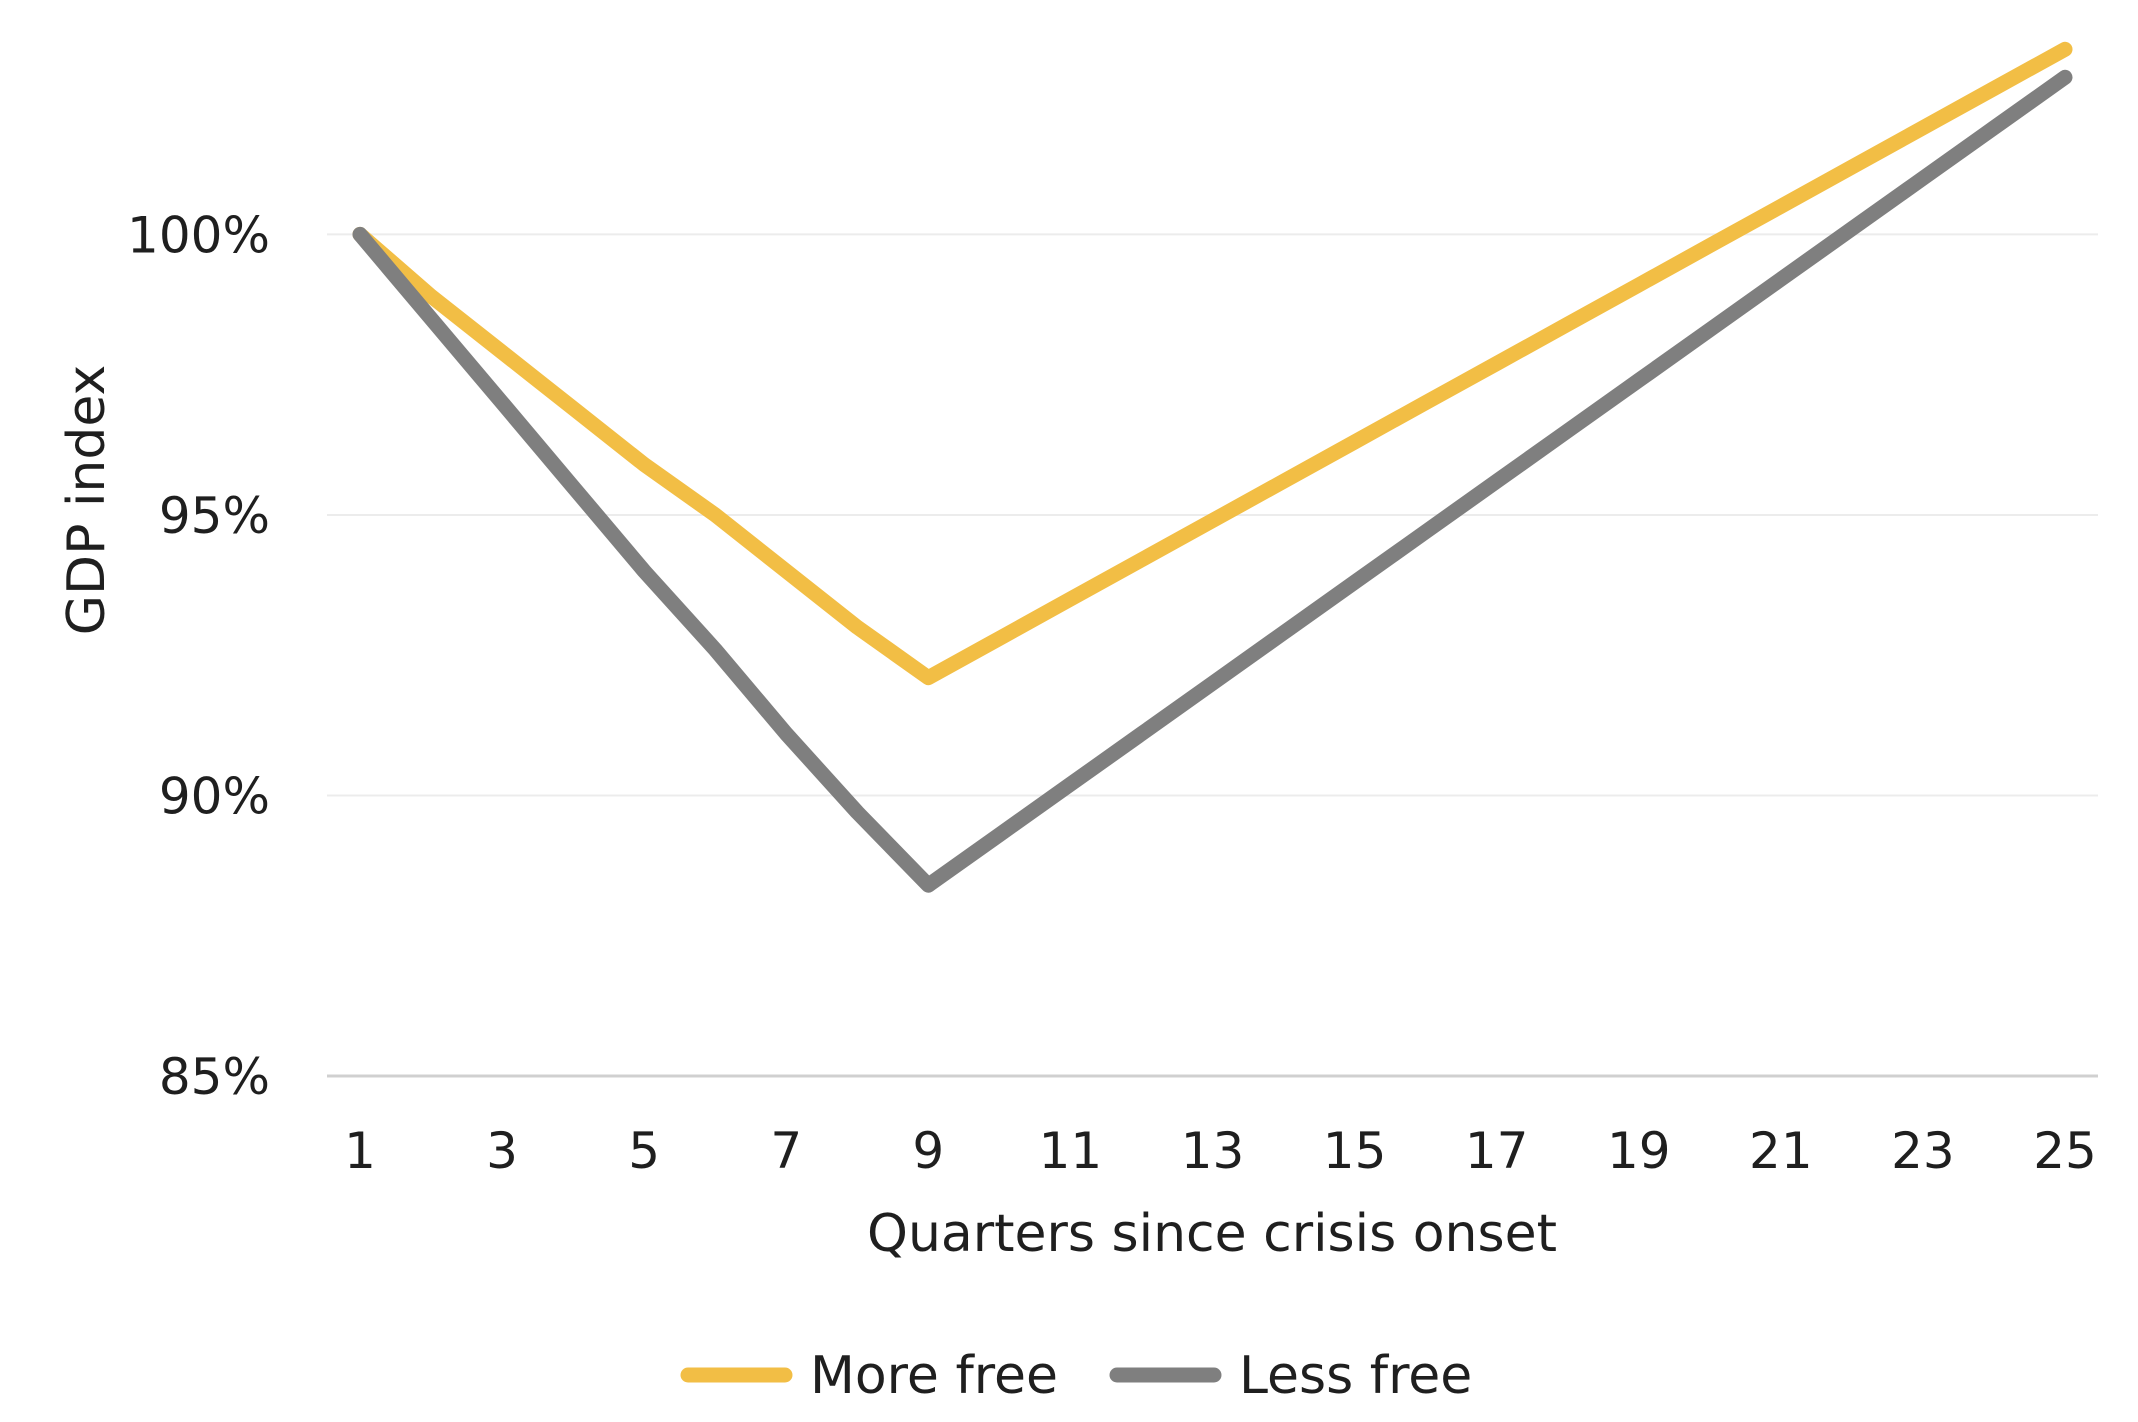 This screenshot has height=1422, width=2138. What do you see at coordinates (1212, 1234) in the screenshot?
I see `x-axis-title: Quarters since crisis onset` at bounding box center [1212, 1234].